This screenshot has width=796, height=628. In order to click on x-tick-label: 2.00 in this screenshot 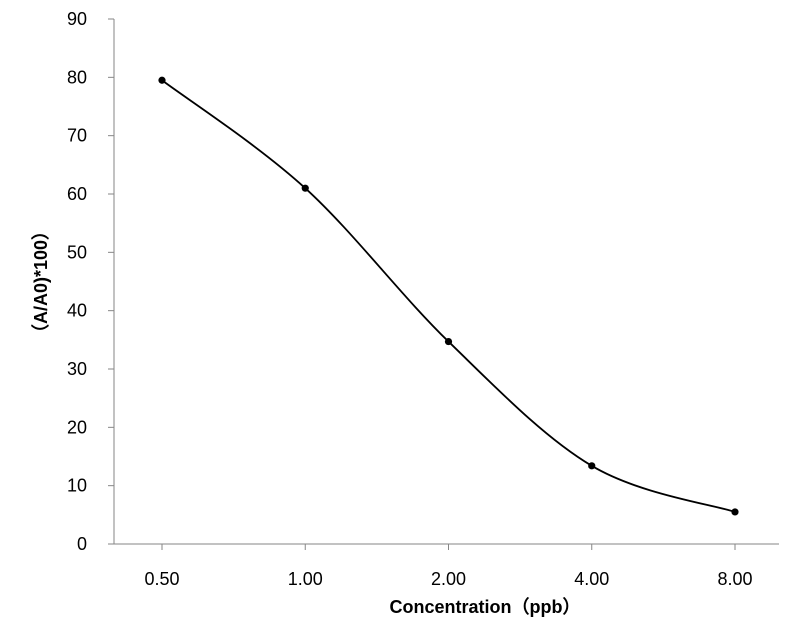, I will do `click(448, 579)`.